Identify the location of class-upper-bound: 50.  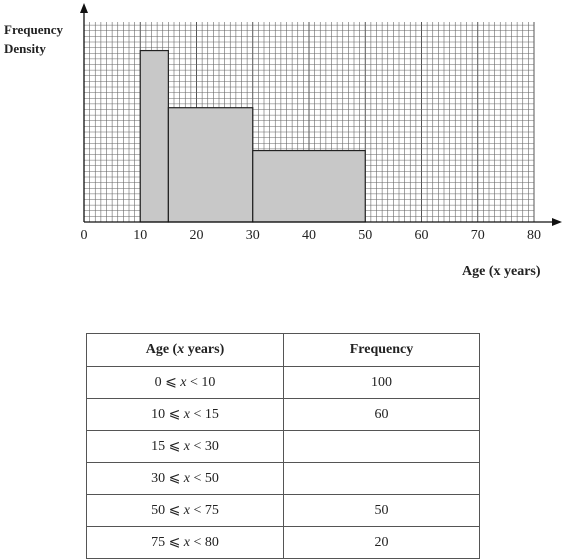
(211, 478).